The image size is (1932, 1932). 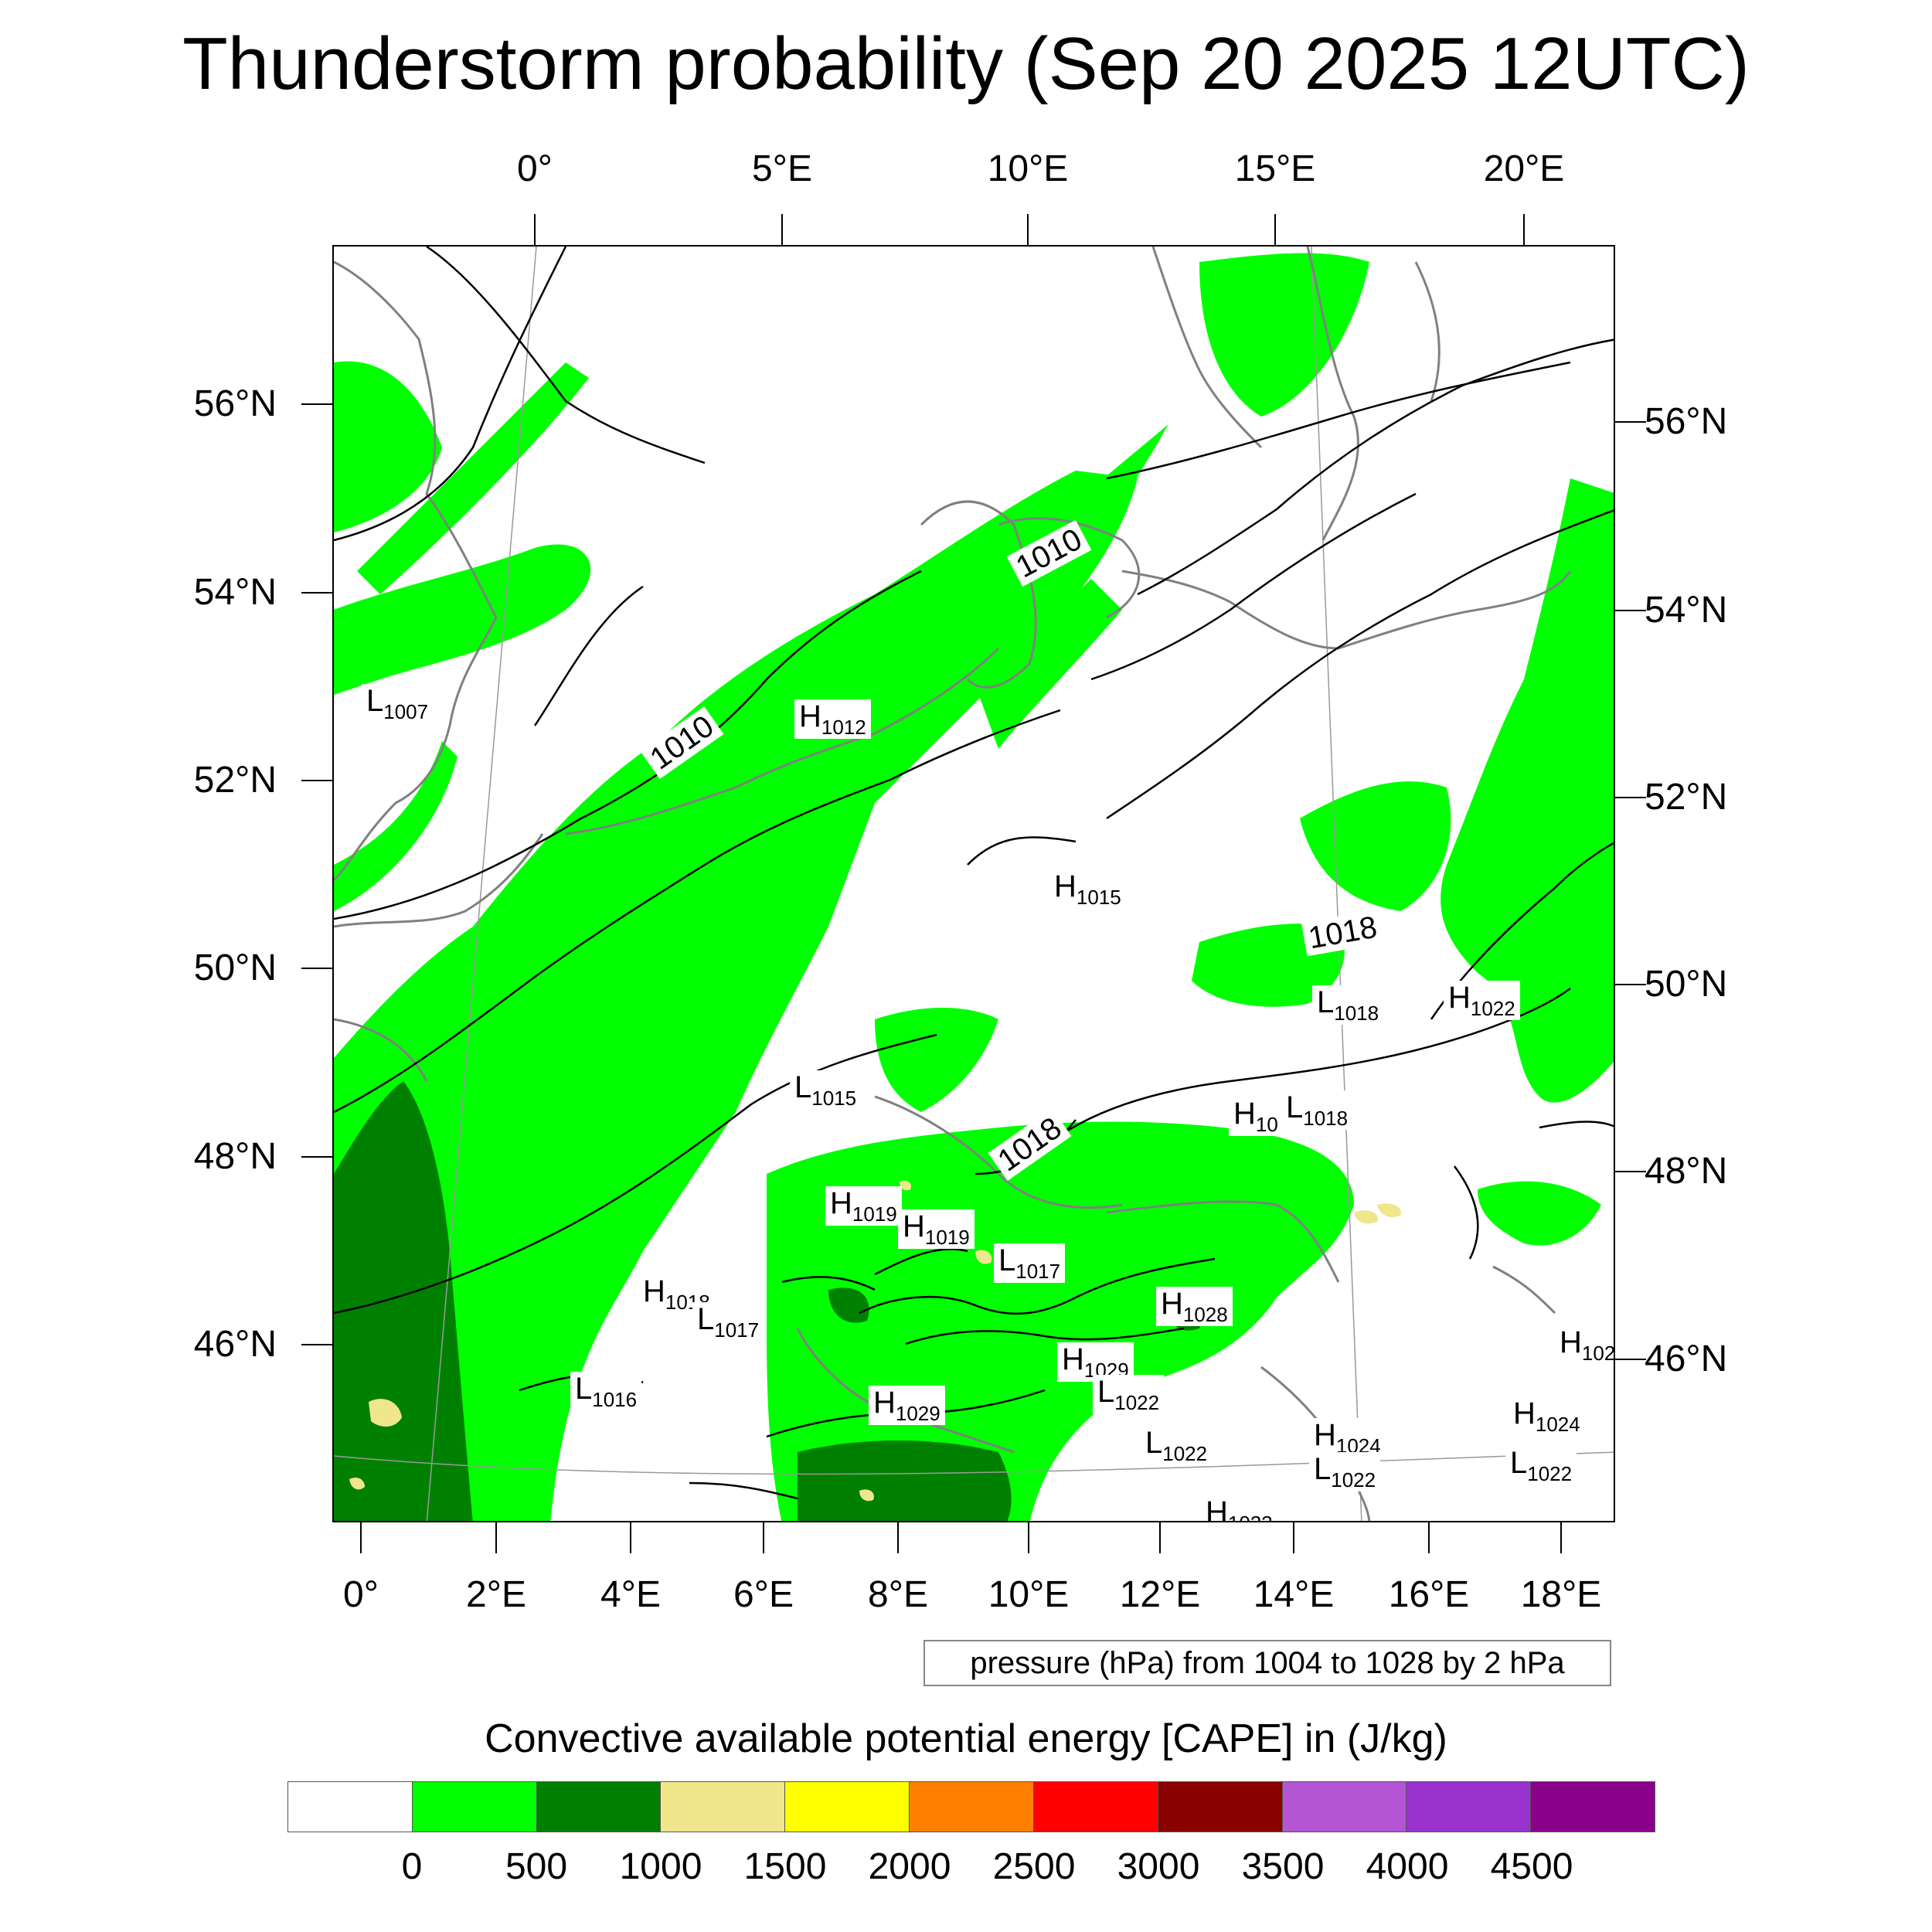 I want to click on pressure-center-label: H1015, so click(x=1087, y=889).